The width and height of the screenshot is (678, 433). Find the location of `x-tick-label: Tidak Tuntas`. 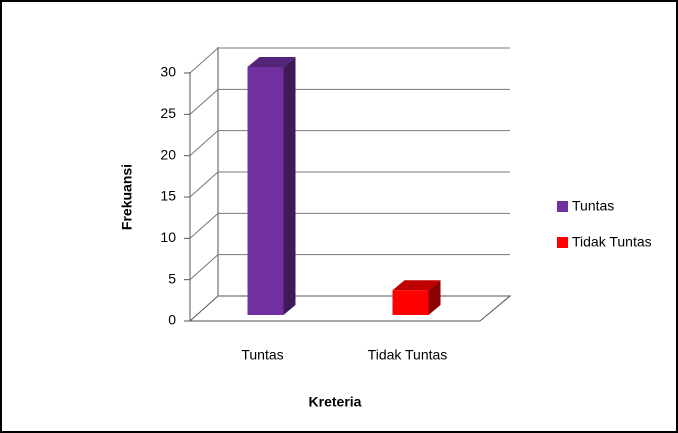

x-tick-label: Tidak Tuntas is located at coordinates (408, 355).